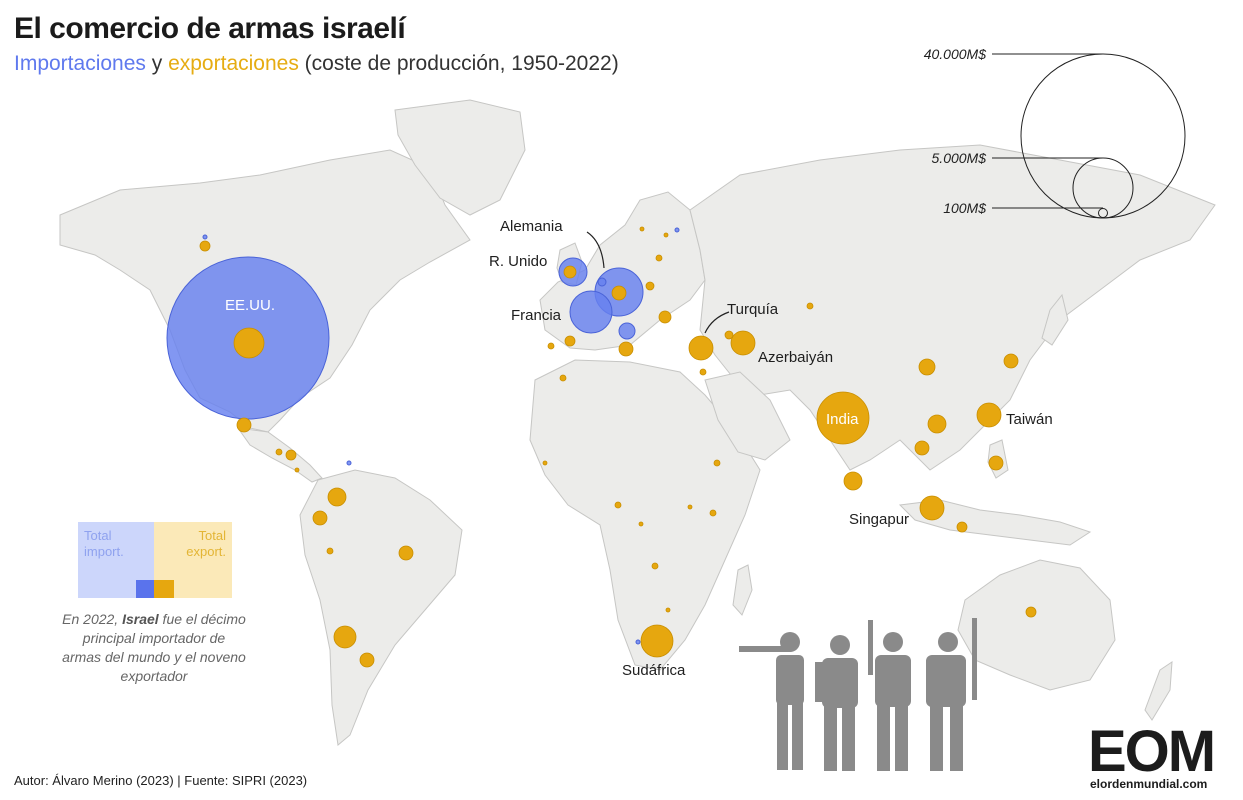  What do you see at coordinates (747, 416) in the screenshot?
I see `land-arabia` at bounding box center [747, 416].